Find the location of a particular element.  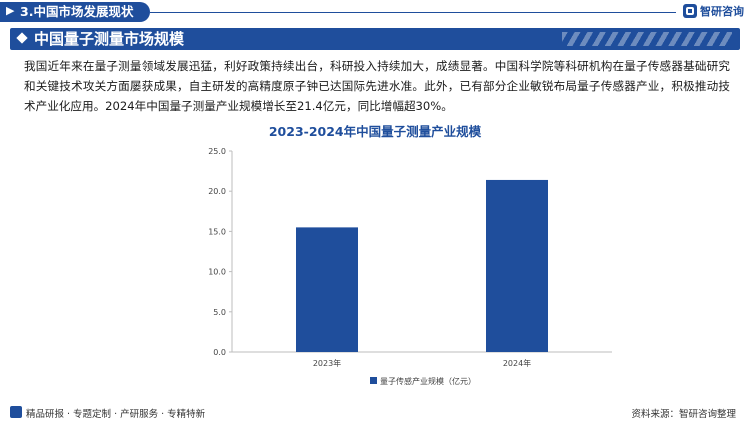

y-tick-label: 0.0 is located at coordinates (219, 352).